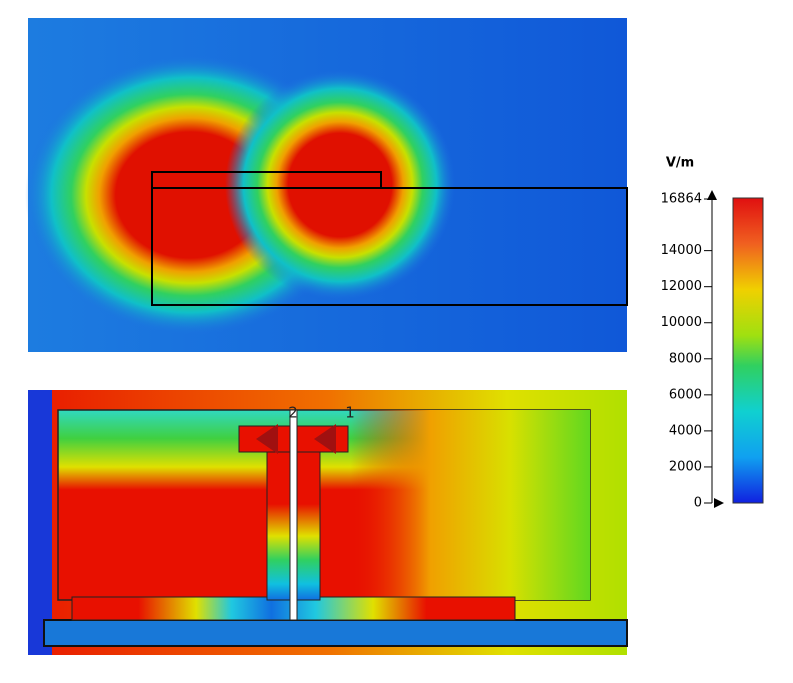  I want to click on port-label: 1, so click(350, 413).